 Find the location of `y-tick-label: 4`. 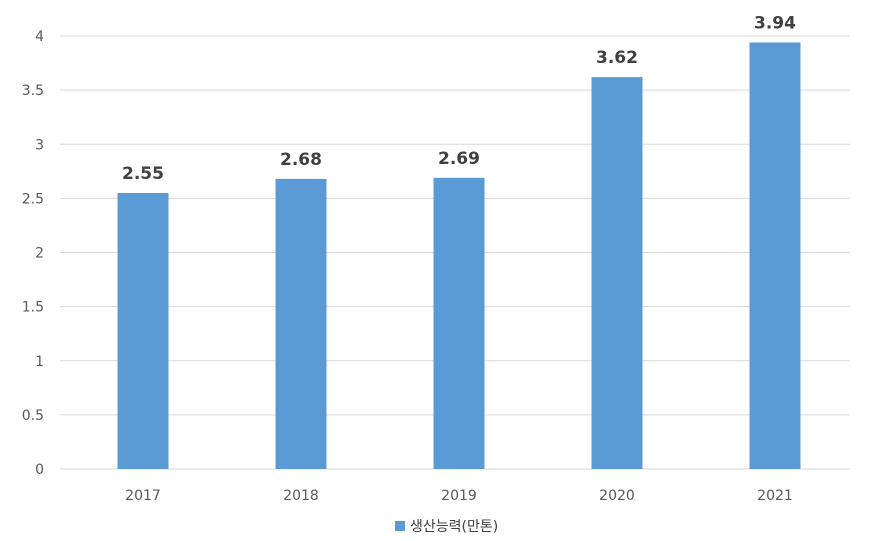

y-tick-label: 4 is located at coordinates (39, 37).